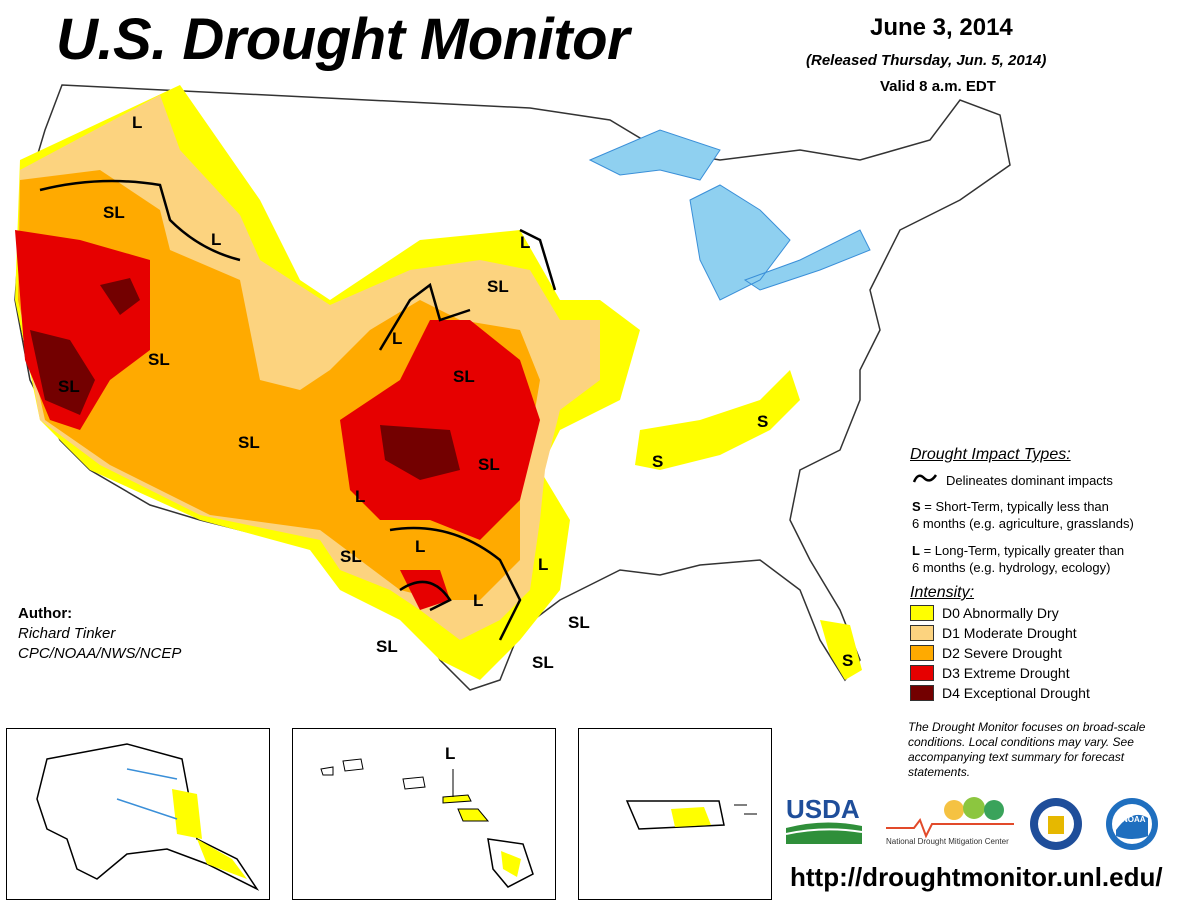 This screenshot has height=904, width=1184. I want to click on d0-florida, so click(841, 650).